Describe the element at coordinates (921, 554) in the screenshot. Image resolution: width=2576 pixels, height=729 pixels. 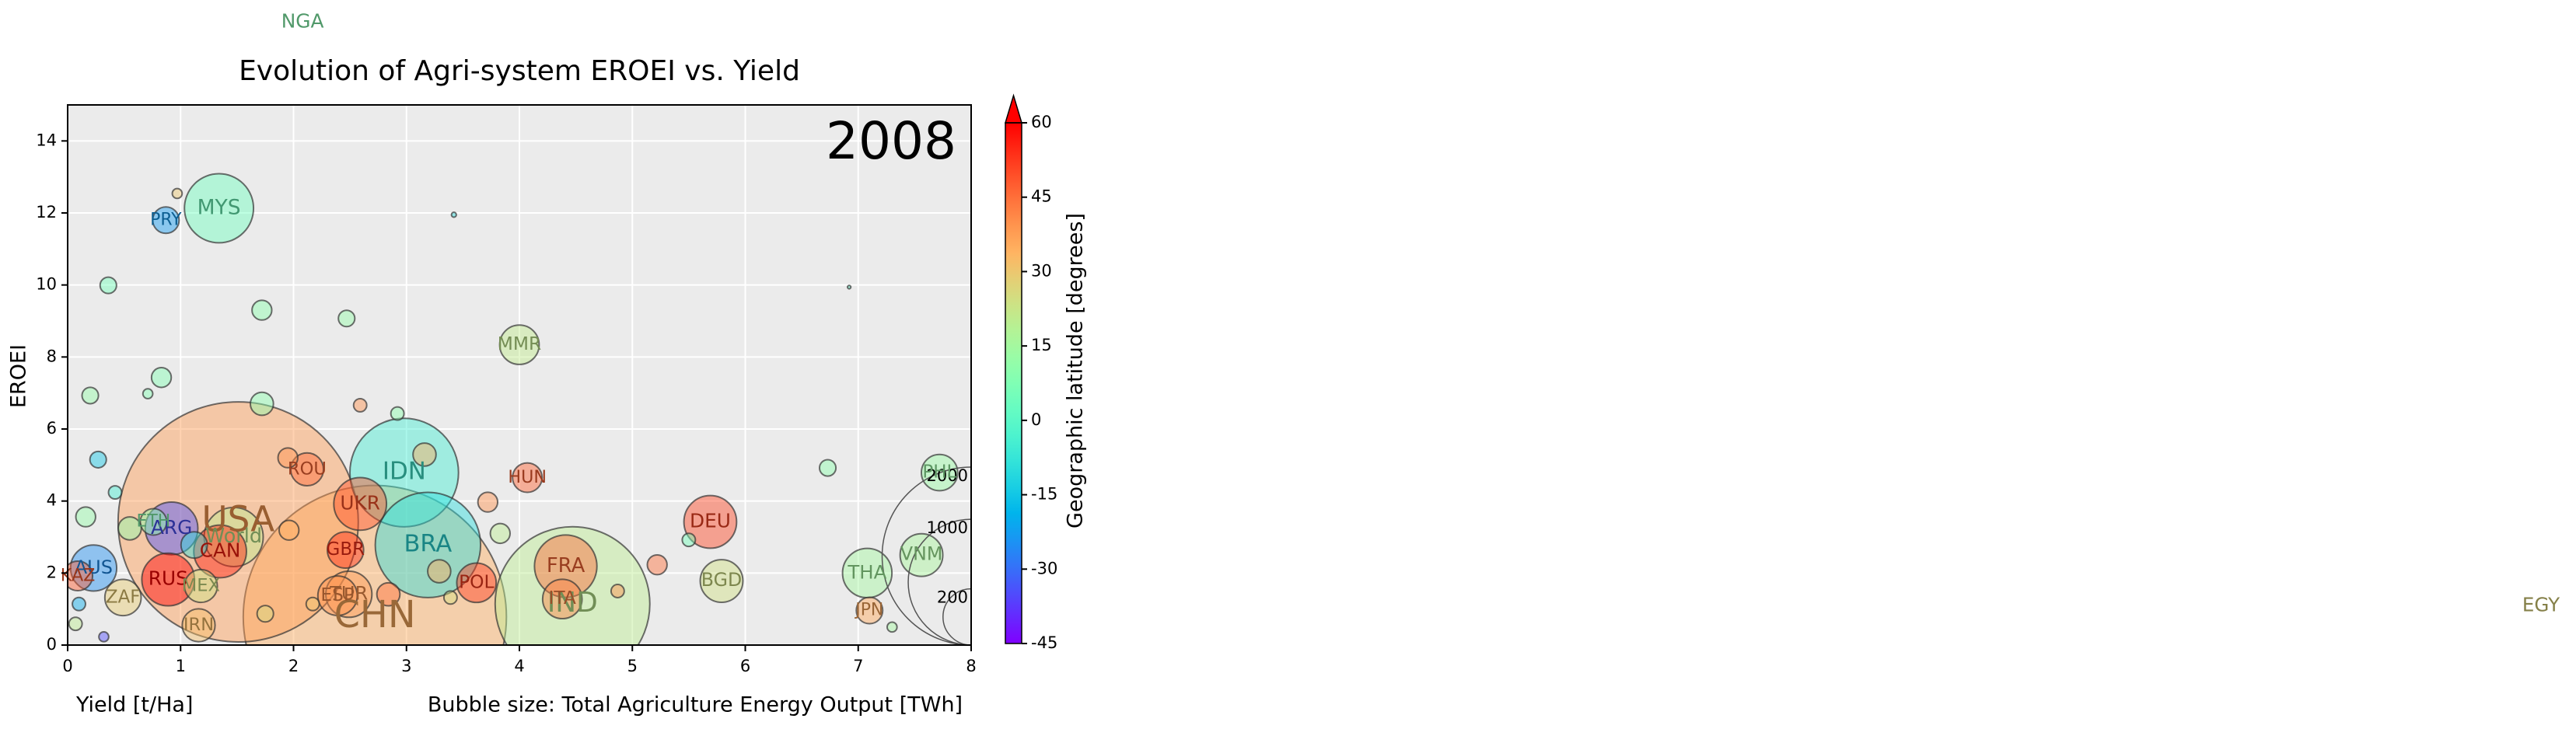
I see `bubble-label: VNM` at that location.